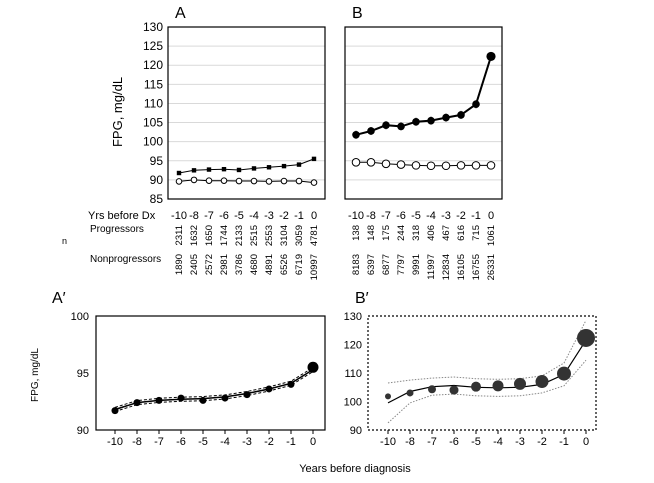 Image resolution: width=654 pixels, height=483 pixels. Describe the element at coordinates (461, 267) in the screenshot. I see `n-value-b: 16105` at that location.